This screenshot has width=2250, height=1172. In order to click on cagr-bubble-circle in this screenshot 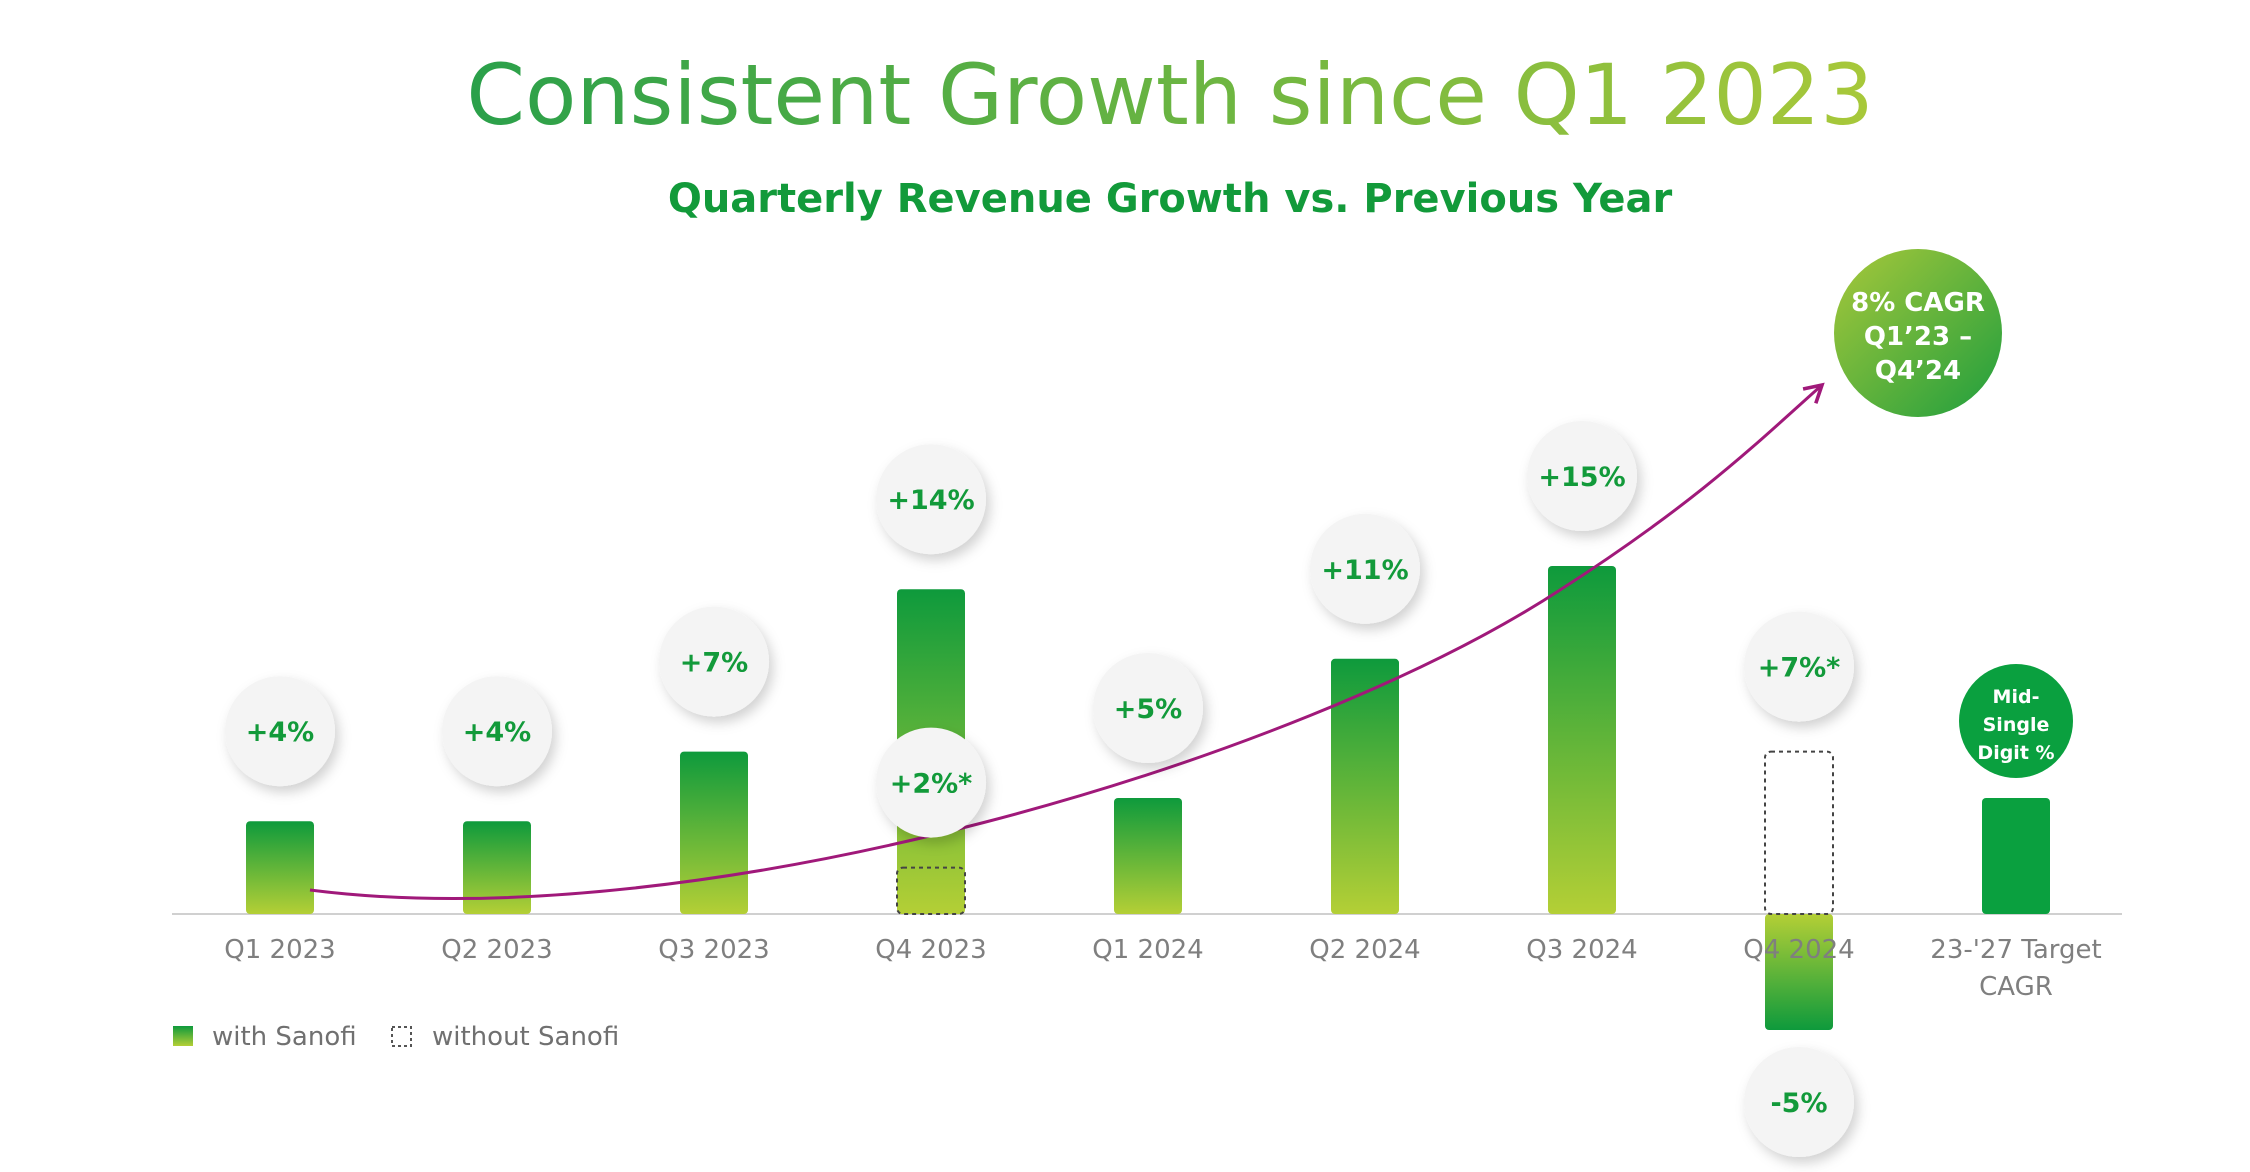, I will do `click(1918, 333)`.